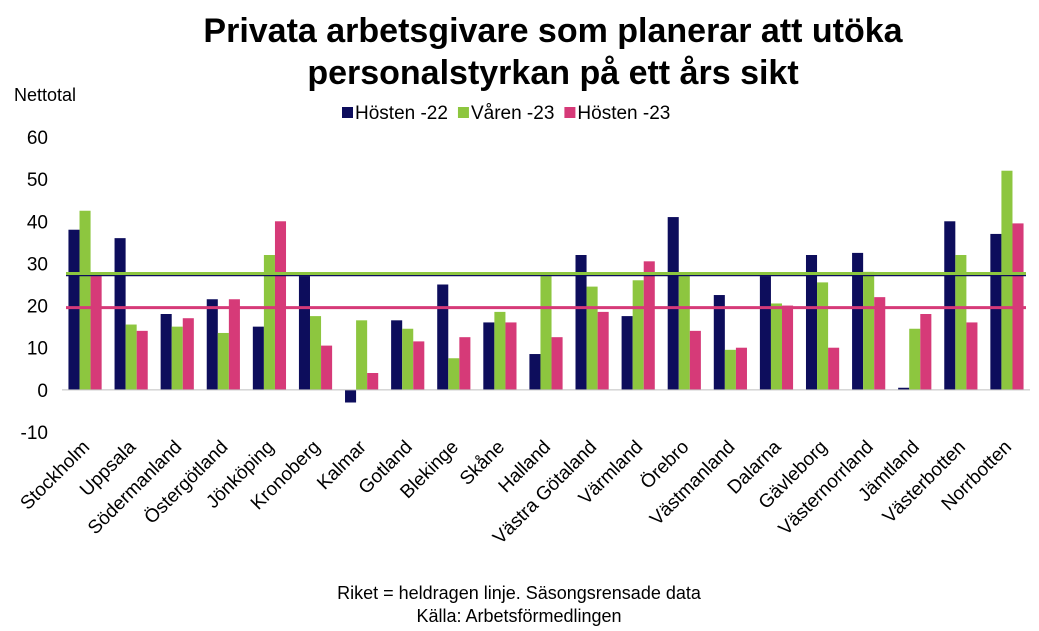  What do you see at coordinates (34, 433) in the screenshot?
I see `y-tick-label: -10` at bounding box center [34, 433].